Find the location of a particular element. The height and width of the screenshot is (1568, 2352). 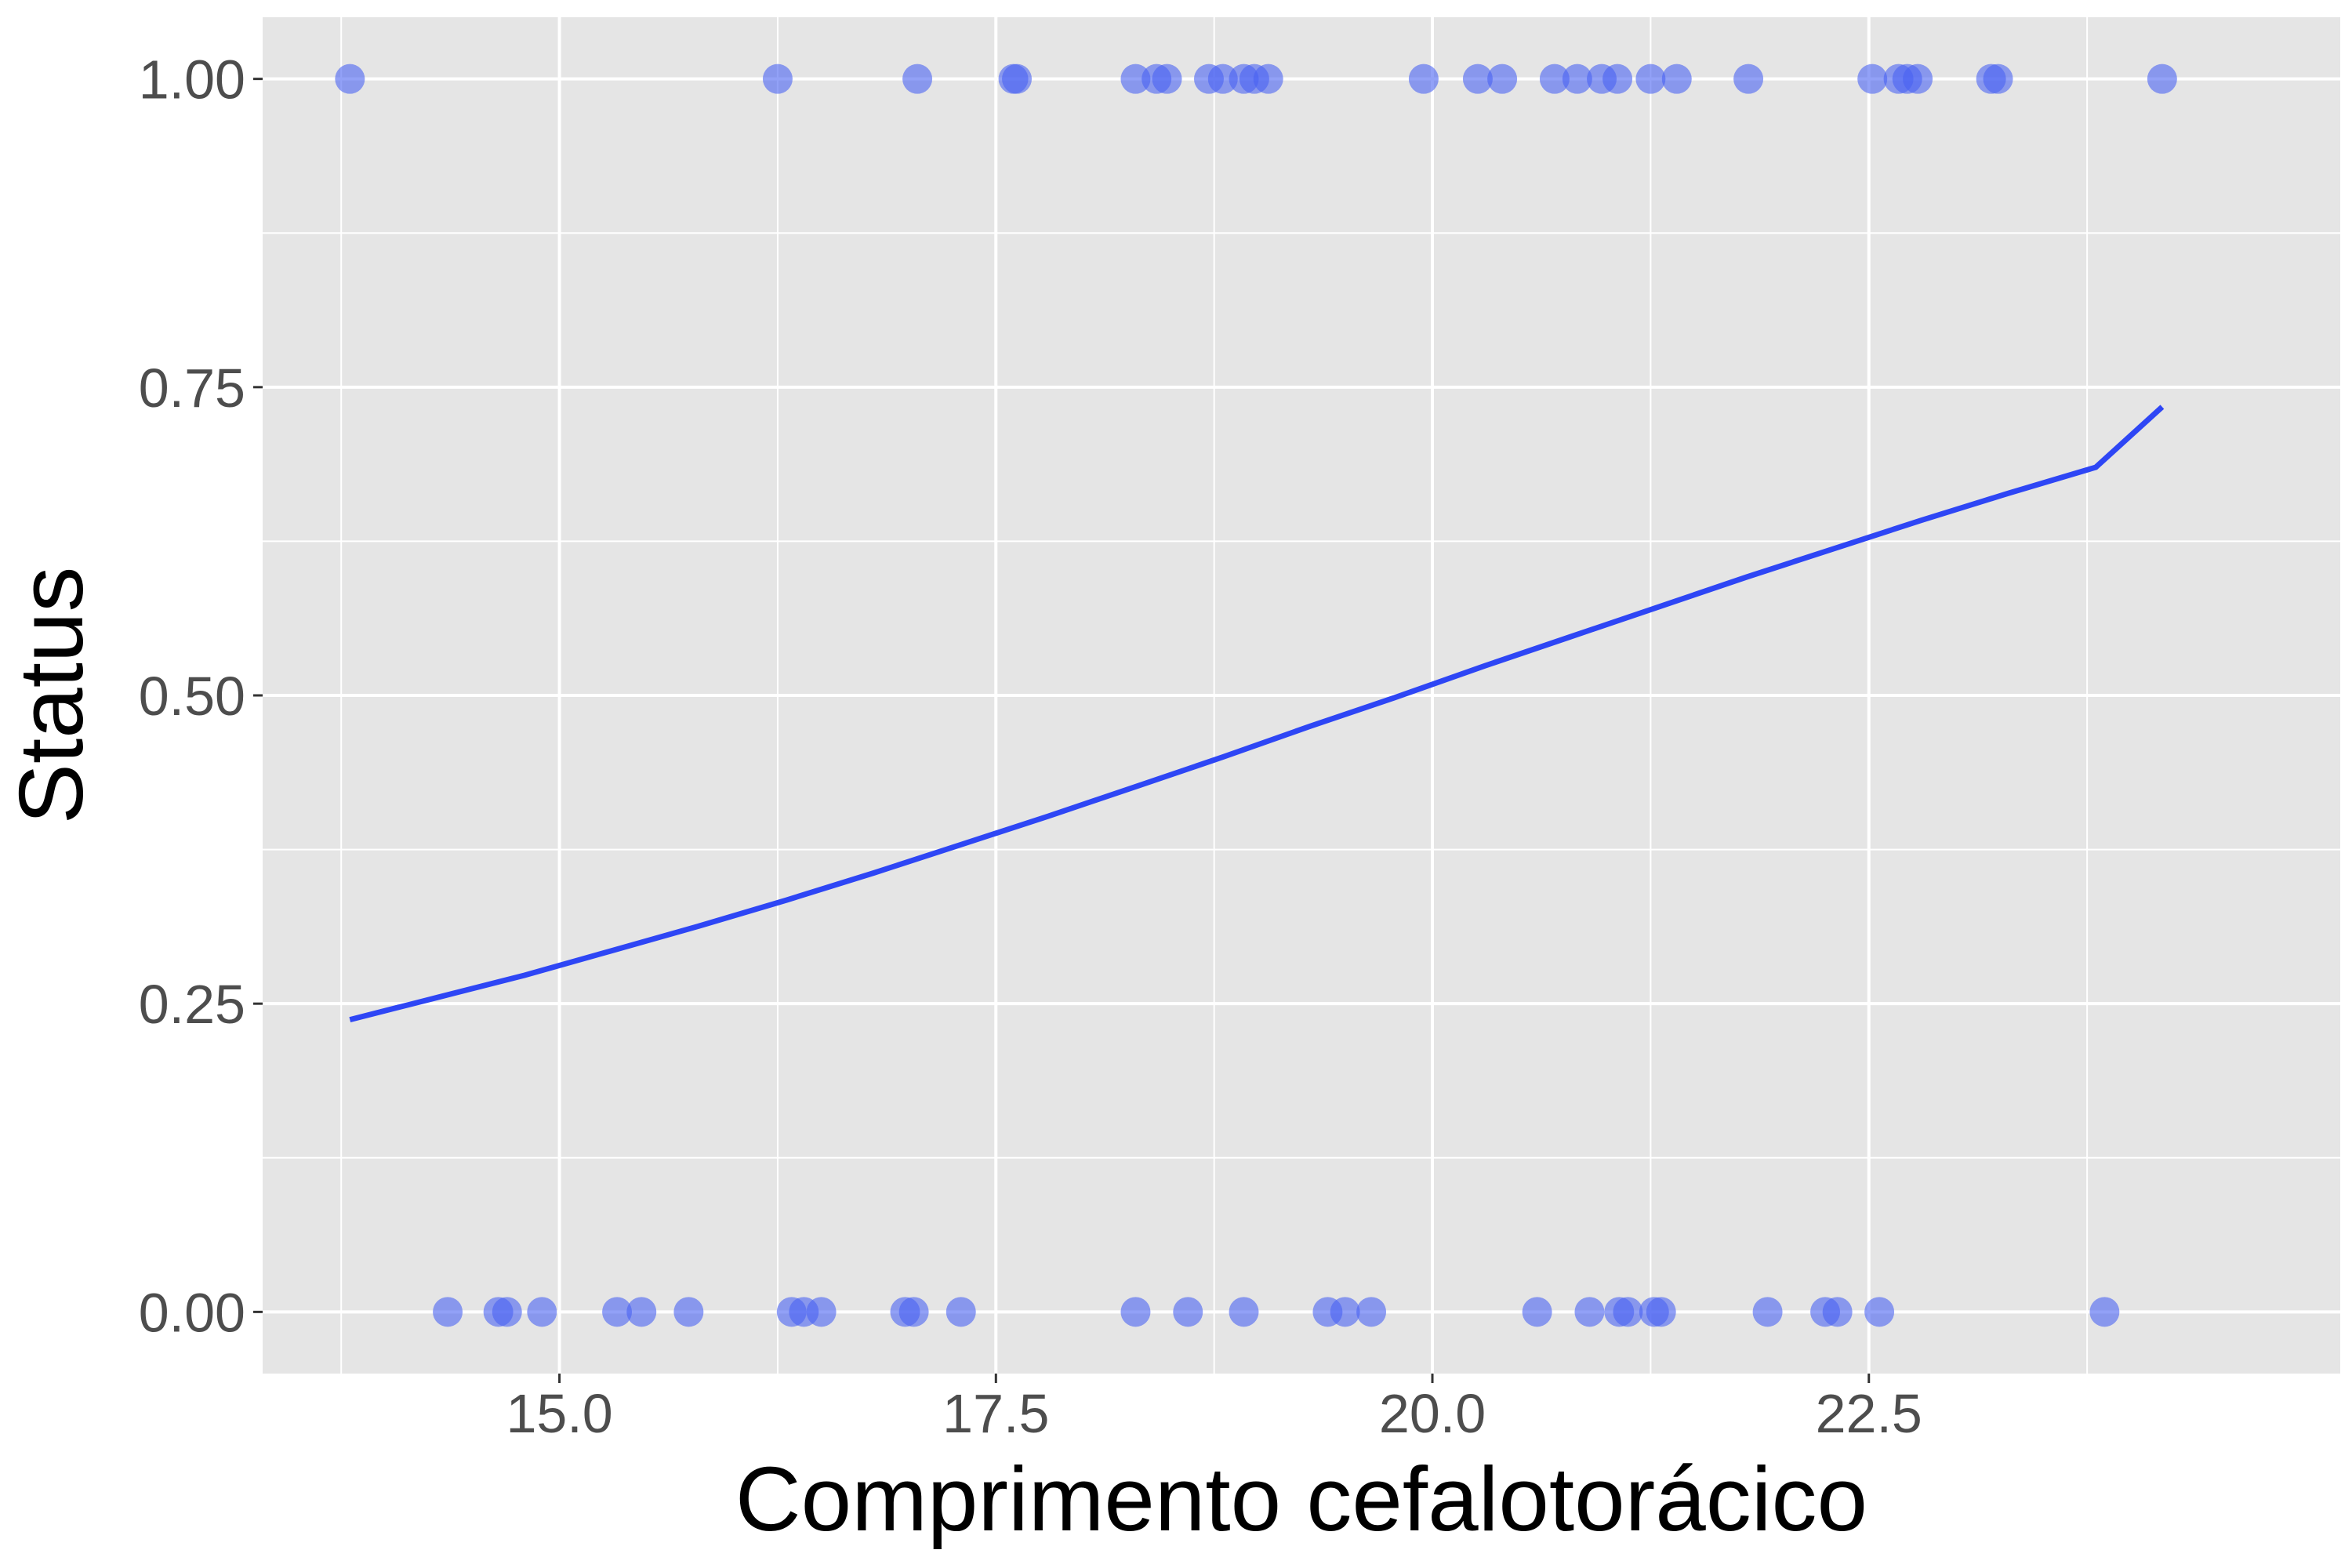

x-axis-title: Comprimento cefalotorácico is located at coordinates (1301, 1499).